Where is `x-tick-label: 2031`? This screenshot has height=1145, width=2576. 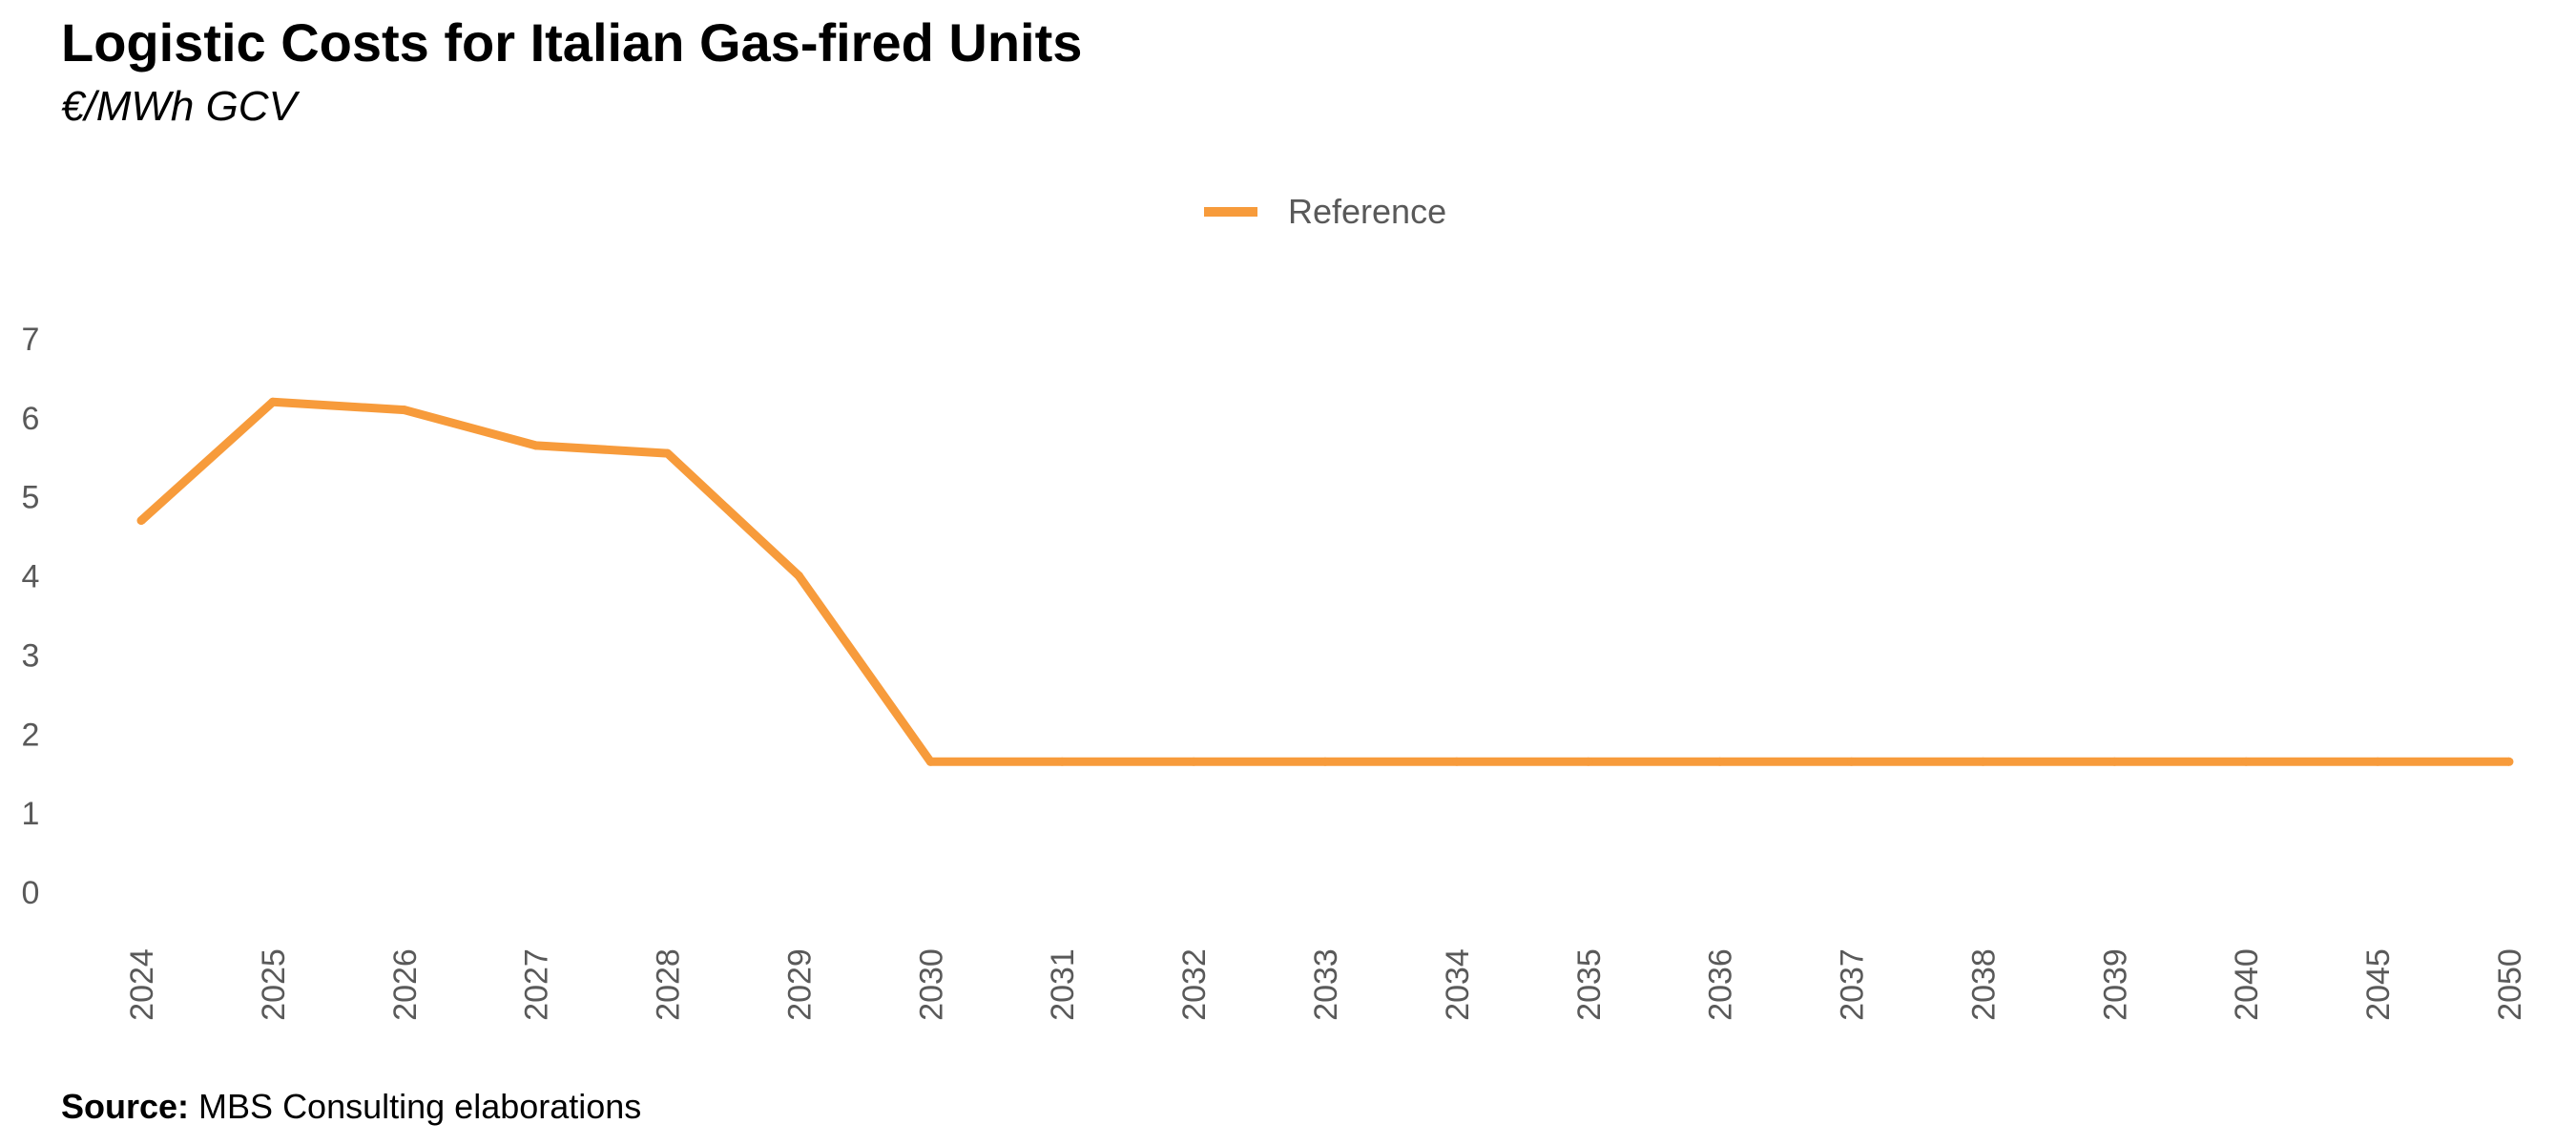 x-tick-label: 2031 is located at coordinates (1063, 984).